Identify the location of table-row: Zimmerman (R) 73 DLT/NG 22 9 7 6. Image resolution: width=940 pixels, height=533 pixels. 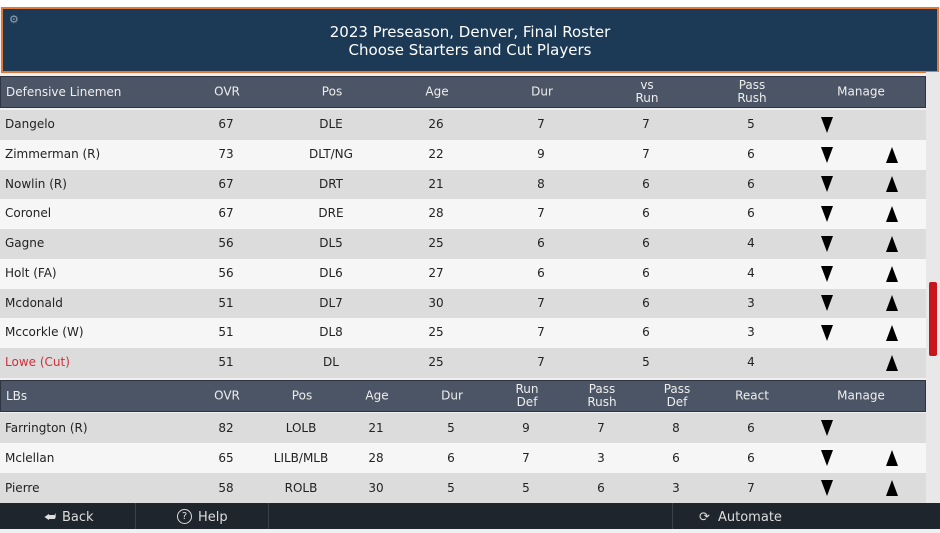
(463, 154).